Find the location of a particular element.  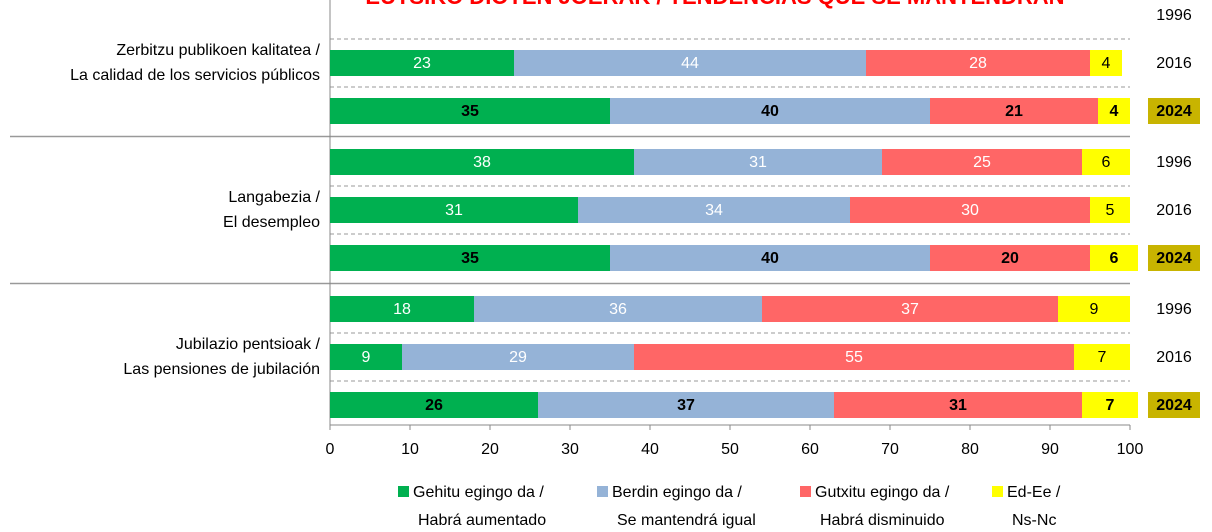

legend-label: Gehitu egingo da / is located at coordinates (478, 492).